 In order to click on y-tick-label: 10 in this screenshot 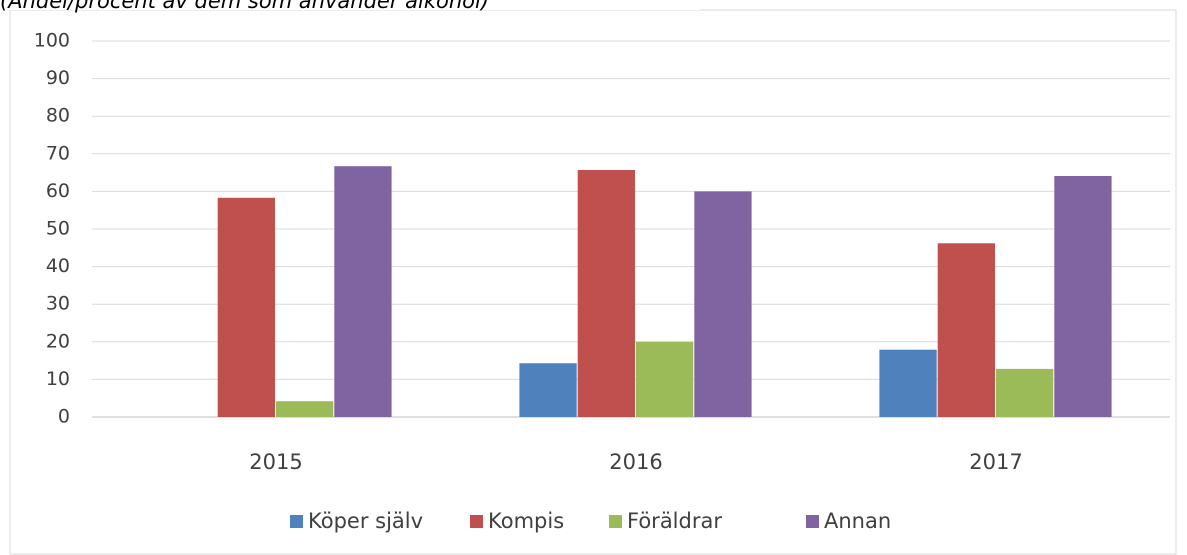, I will do `click(58, 379)`.